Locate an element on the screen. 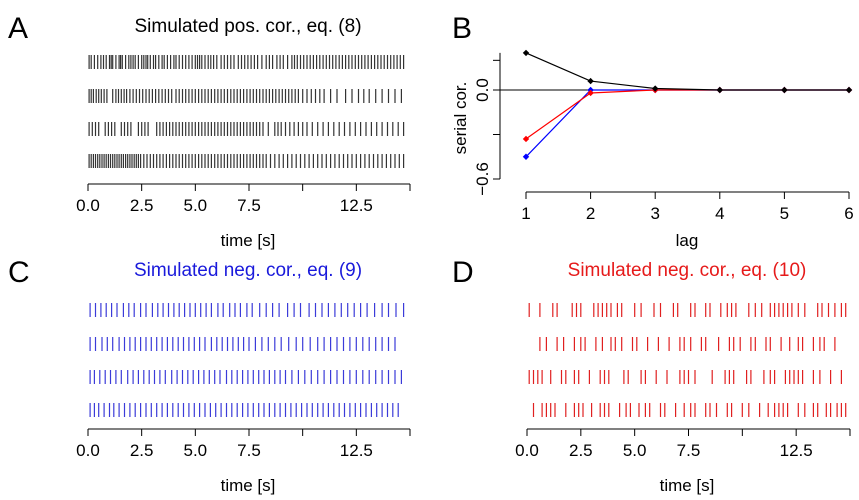 This screenshot has height=500, width=859. x-tick-label-c-3: 7.5 is located at coordinates (249, 450).